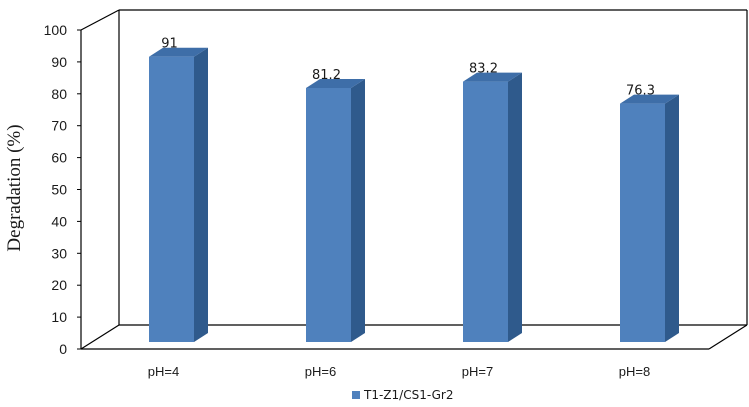  I want to click on x-category-label: pH=4, so click(163, 371).